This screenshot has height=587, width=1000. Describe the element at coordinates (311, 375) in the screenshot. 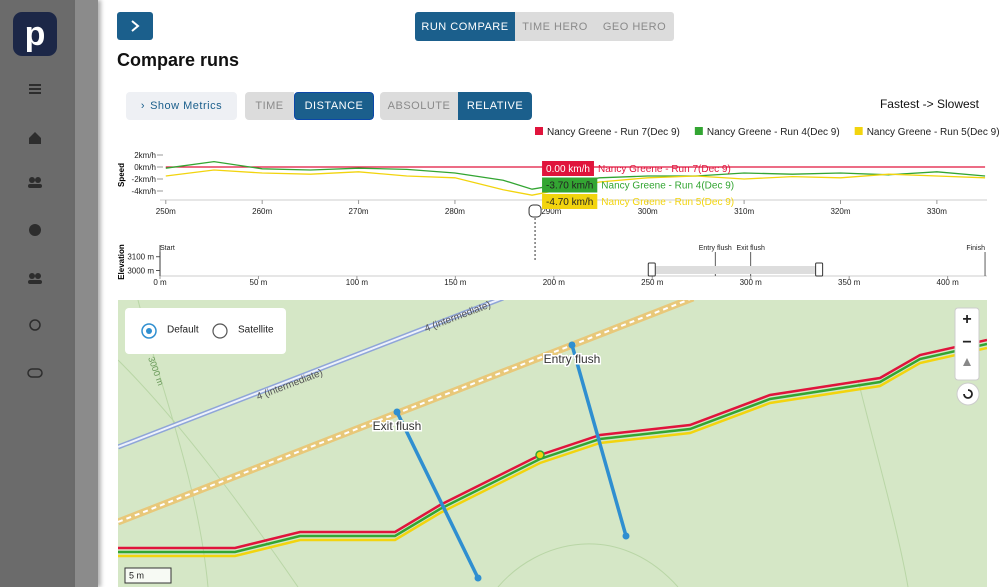

I see `trail` at that location.